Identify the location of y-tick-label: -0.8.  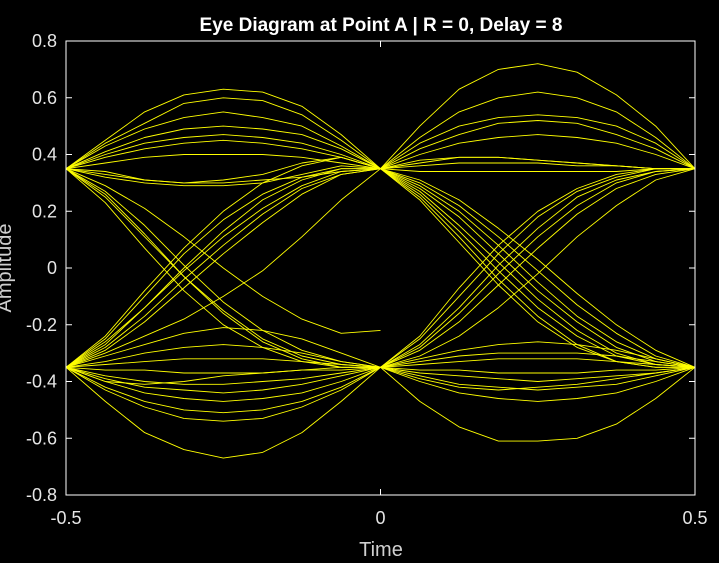
(41, 495).